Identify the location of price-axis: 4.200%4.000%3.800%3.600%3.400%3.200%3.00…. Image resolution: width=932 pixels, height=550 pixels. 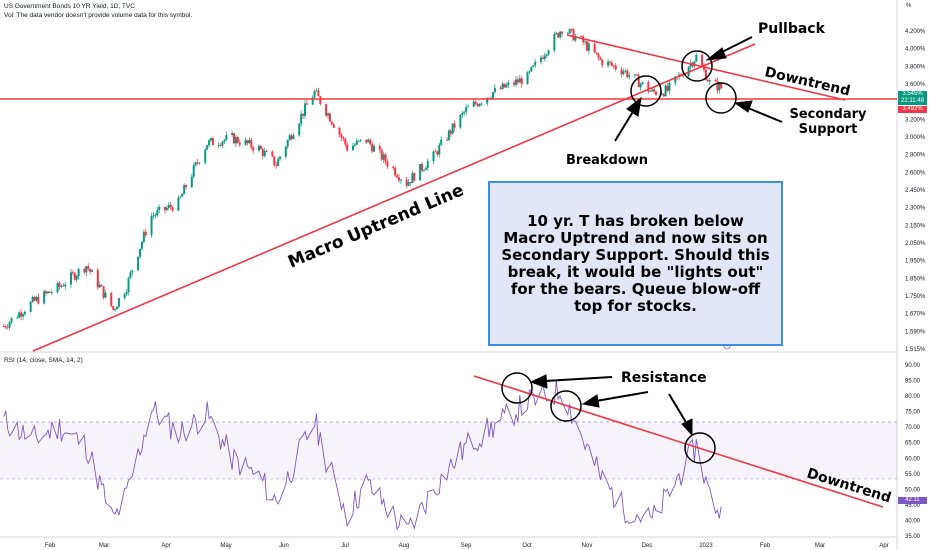
(915, 191).